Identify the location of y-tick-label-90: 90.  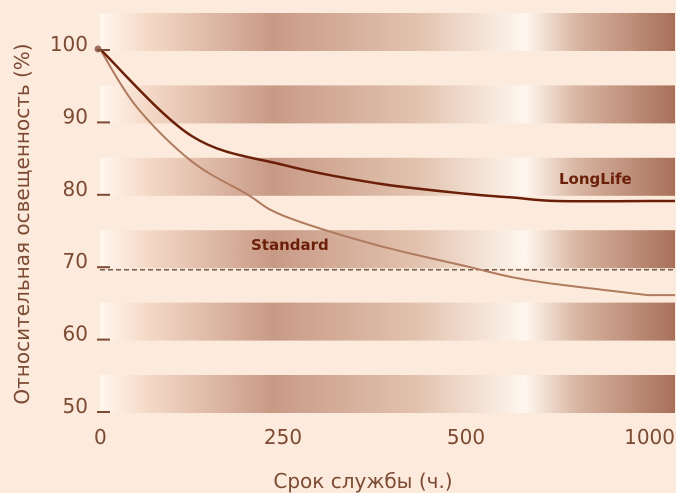
(75, 116).